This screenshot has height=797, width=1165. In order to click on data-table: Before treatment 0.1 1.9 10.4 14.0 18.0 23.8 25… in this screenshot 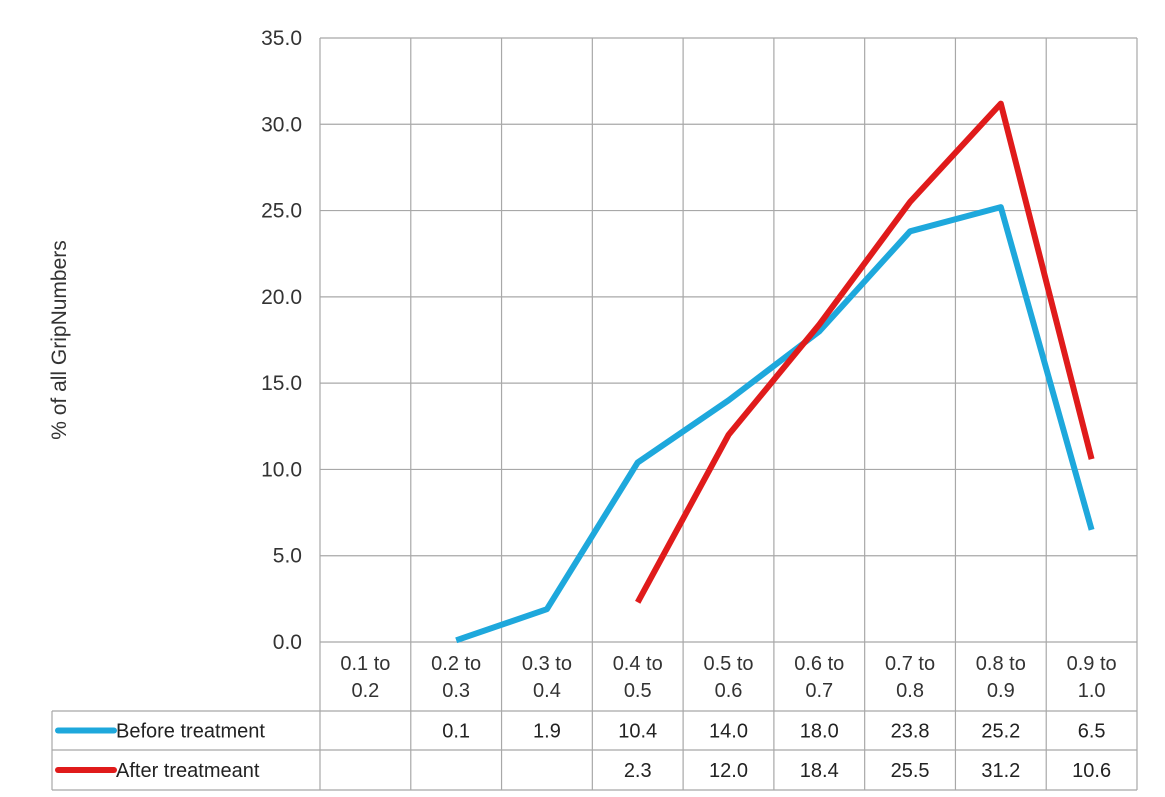, I will do `click(583, 751)`.